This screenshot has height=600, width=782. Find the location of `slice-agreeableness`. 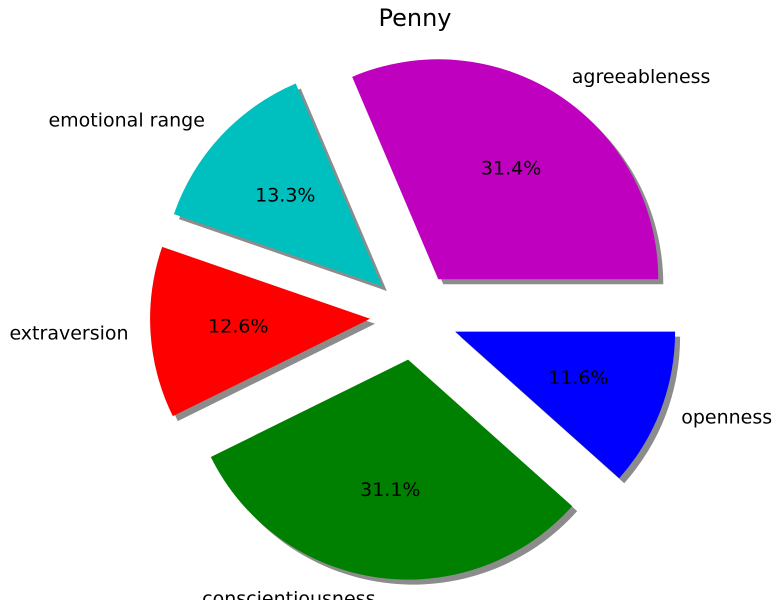

slice-agreeableness is located at coordinates (505, 169).